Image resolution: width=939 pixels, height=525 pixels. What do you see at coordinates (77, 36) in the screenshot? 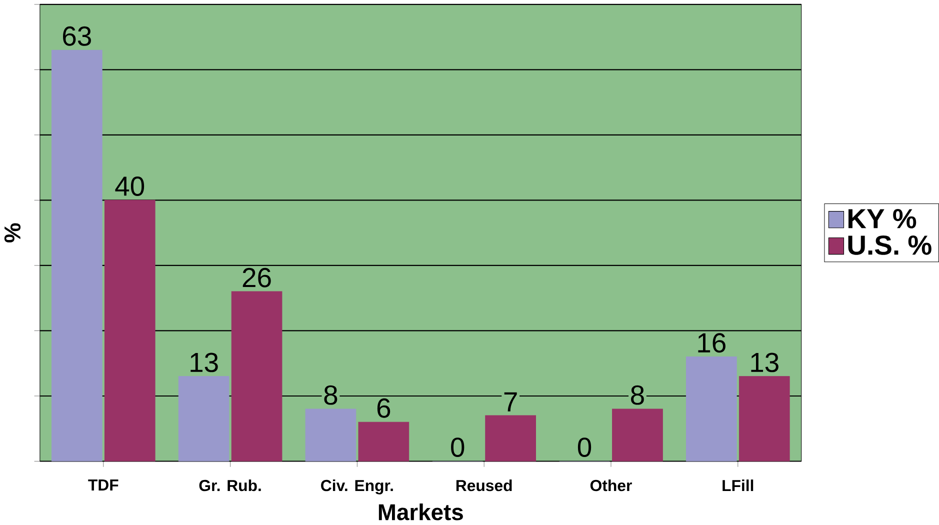
I see `data-label: 63` at bounding box center [77, 36].